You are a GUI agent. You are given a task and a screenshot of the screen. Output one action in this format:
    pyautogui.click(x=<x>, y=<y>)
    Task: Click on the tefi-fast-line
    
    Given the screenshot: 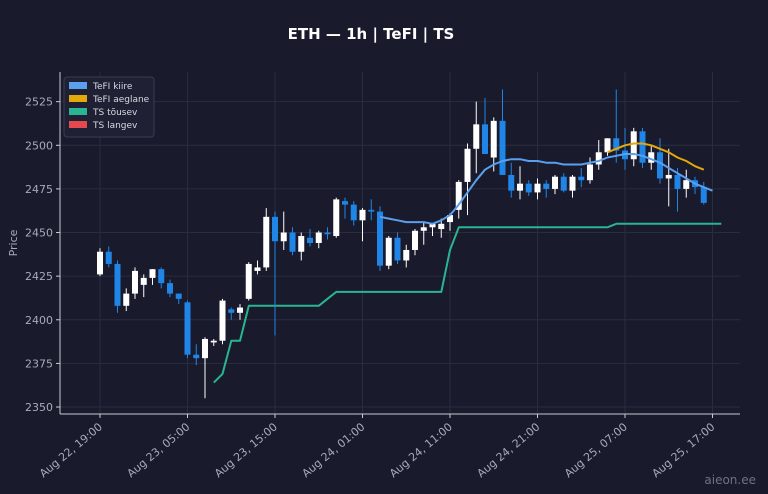 What is the action you would take?
    pyautogui.click(x=546, y=189)
    